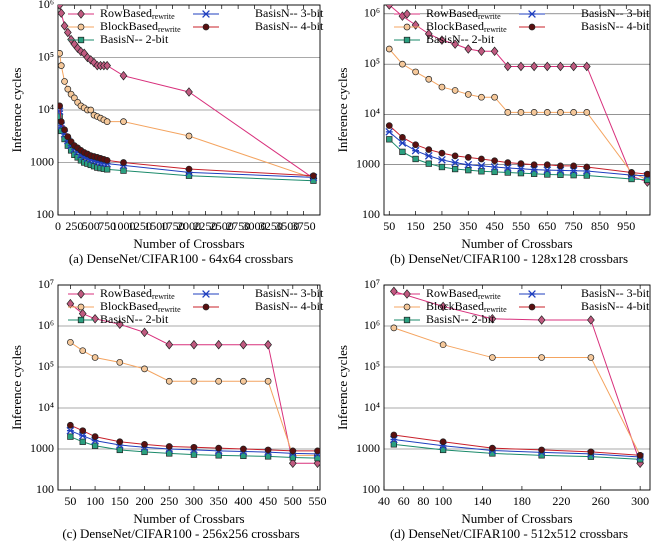  What do you see at coordinates (91, 226) in the screenshot?
I see `x-tick-label: 500` at bounding box center [91, 226].